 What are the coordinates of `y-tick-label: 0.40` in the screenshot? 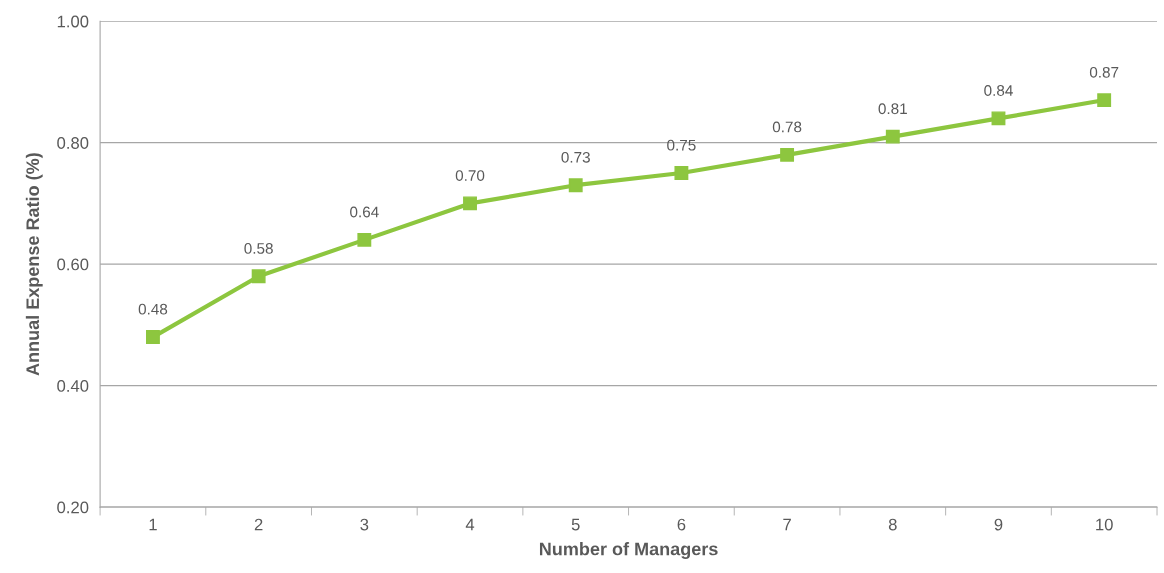 It's located at (73, 386).